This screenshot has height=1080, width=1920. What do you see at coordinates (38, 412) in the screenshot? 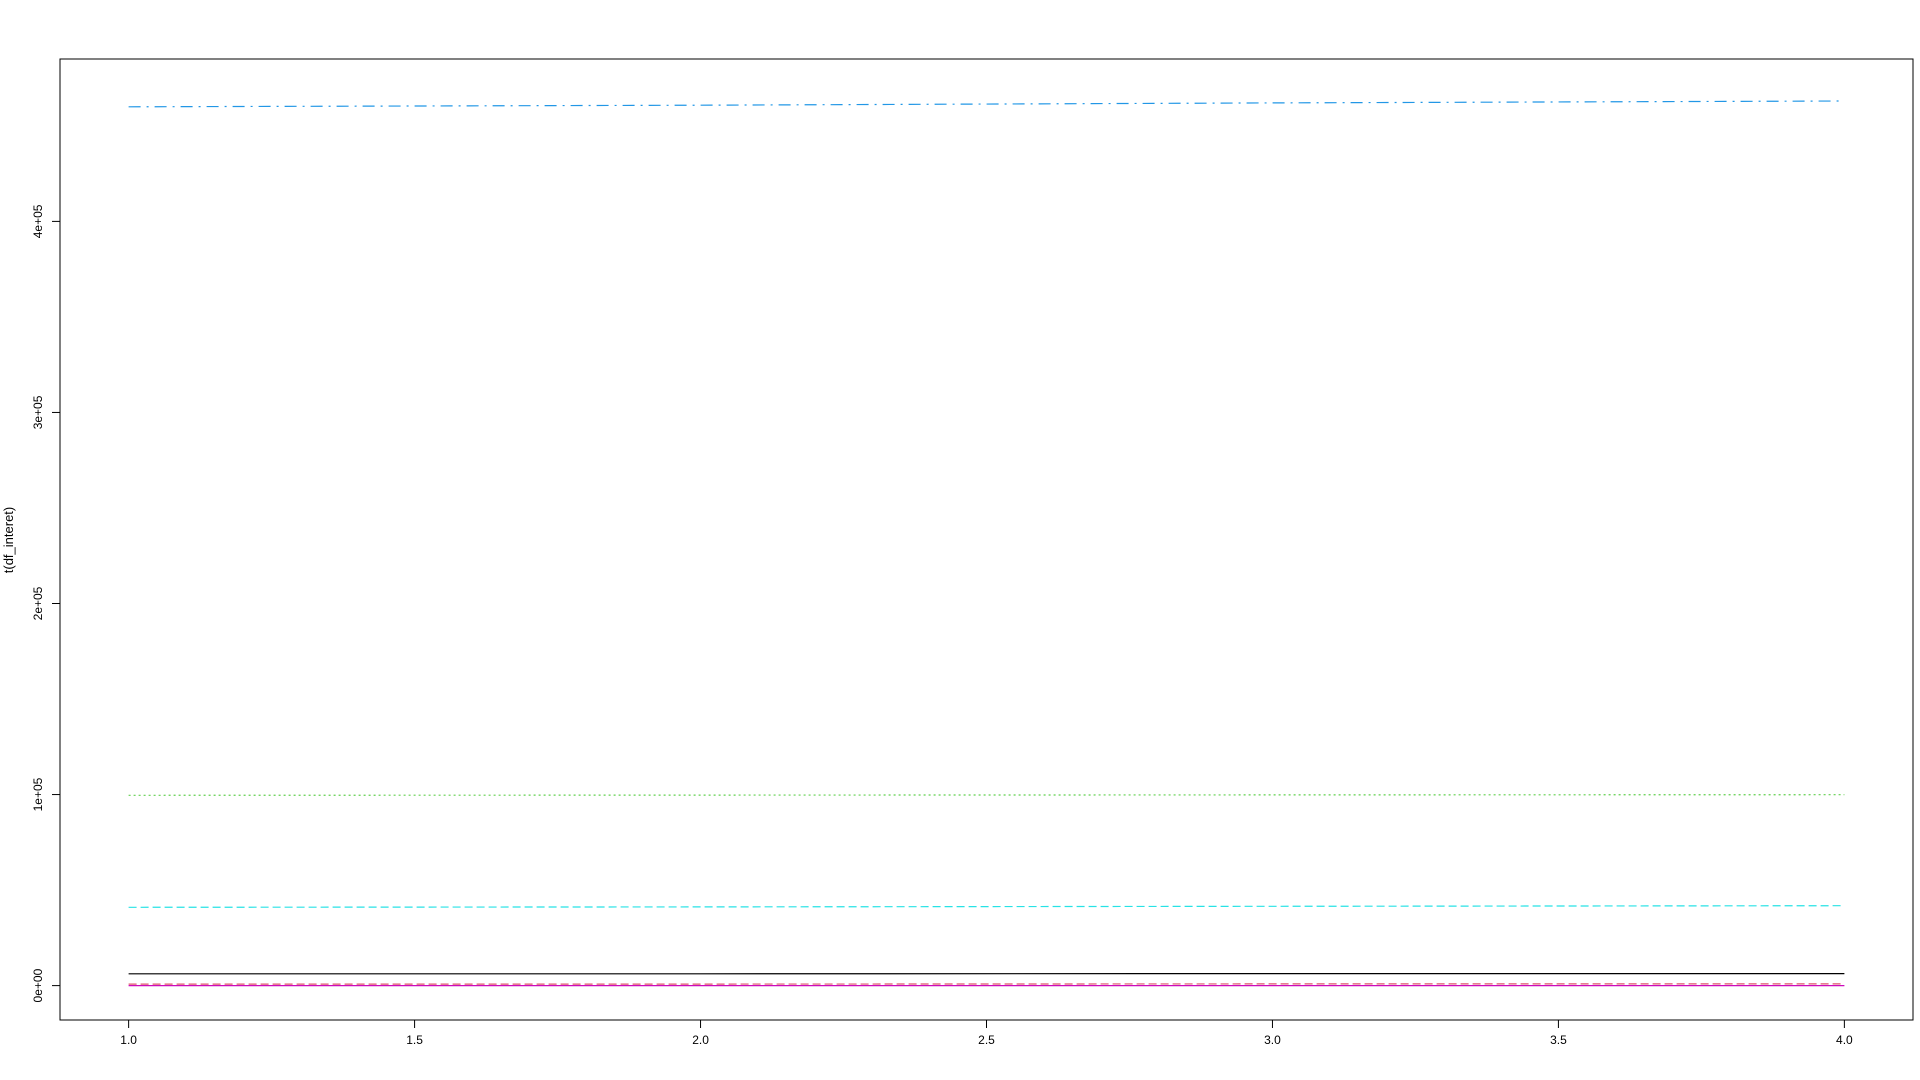
I see `y-tick-label: 3e+05` at bounding box center [38, 412].